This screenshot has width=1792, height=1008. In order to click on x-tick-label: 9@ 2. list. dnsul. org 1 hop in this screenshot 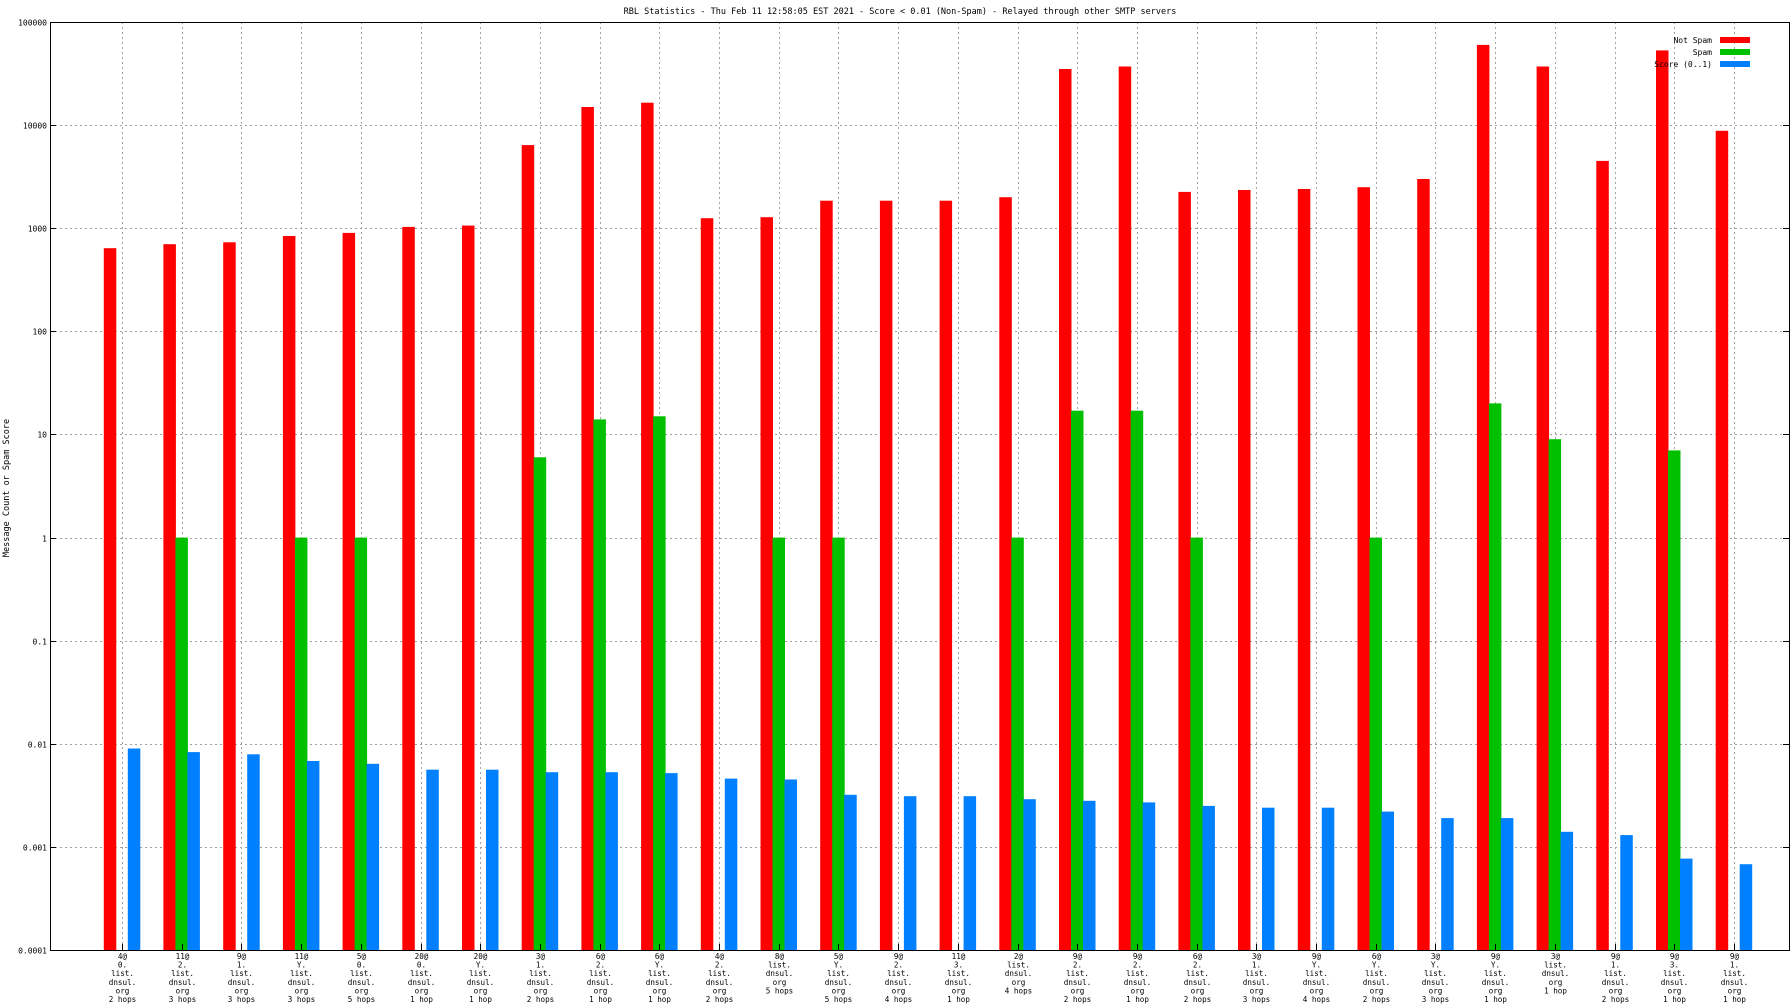, I will do `click(1137, 978)`.